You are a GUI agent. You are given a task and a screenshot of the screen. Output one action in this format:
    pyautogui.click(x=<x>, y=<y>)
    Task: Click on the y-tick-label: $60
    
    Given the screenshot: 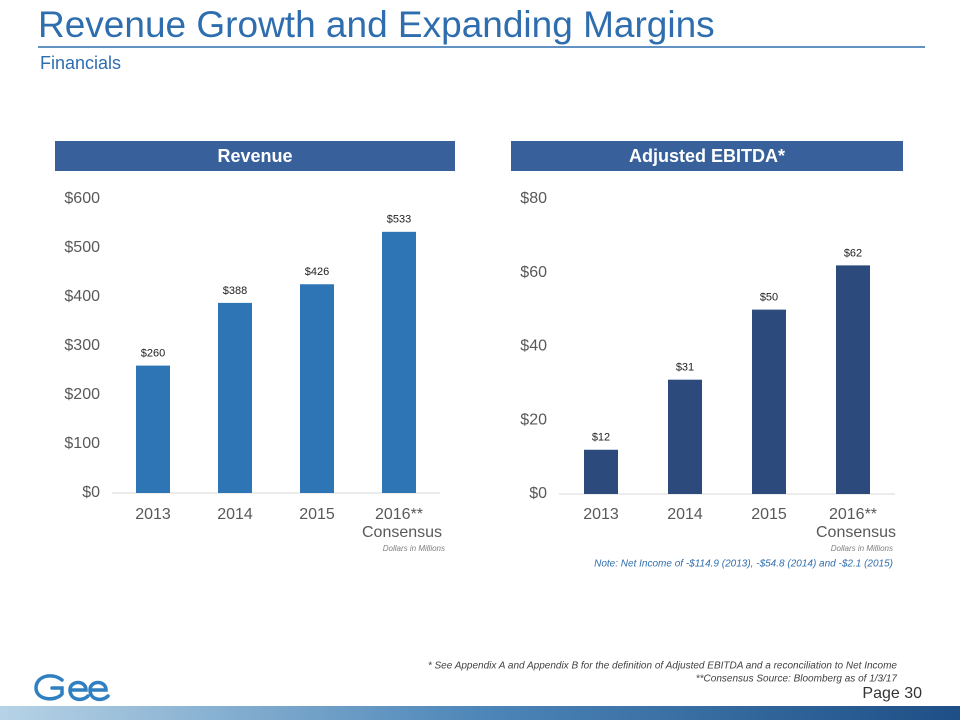 What is the action you would take?
    pyautogui.click(x=533, y=272)
    